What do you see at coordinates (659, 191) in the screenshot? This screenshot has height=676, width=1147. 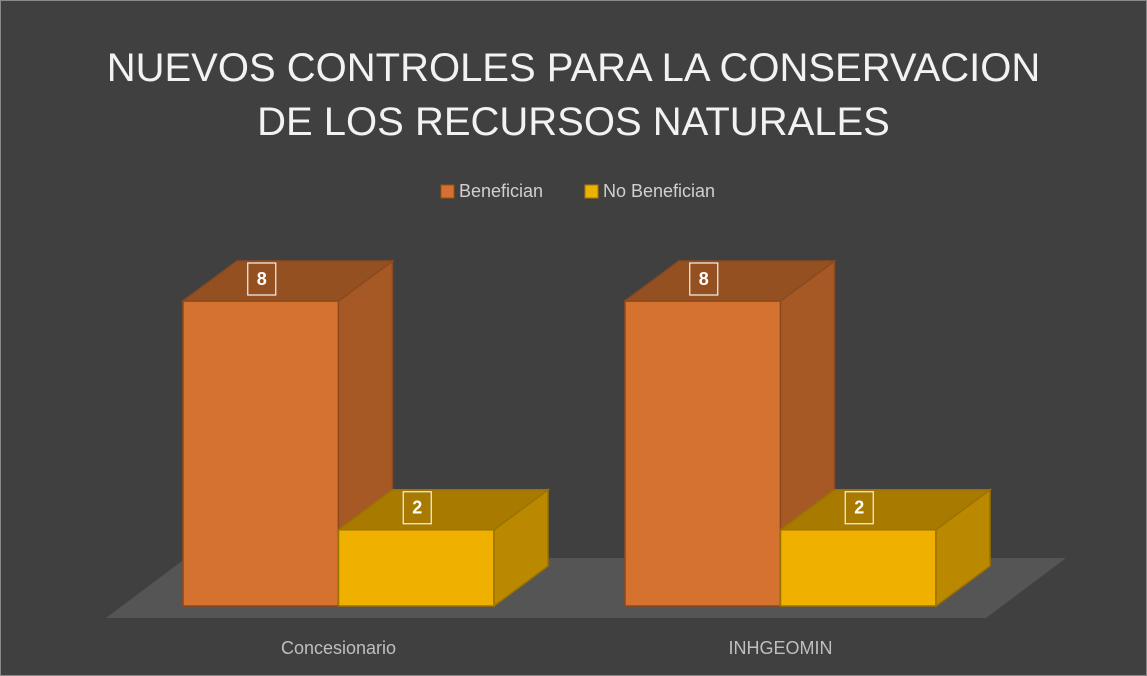 I see `legend-label: No Benefician` at bounding box center [659, 191].